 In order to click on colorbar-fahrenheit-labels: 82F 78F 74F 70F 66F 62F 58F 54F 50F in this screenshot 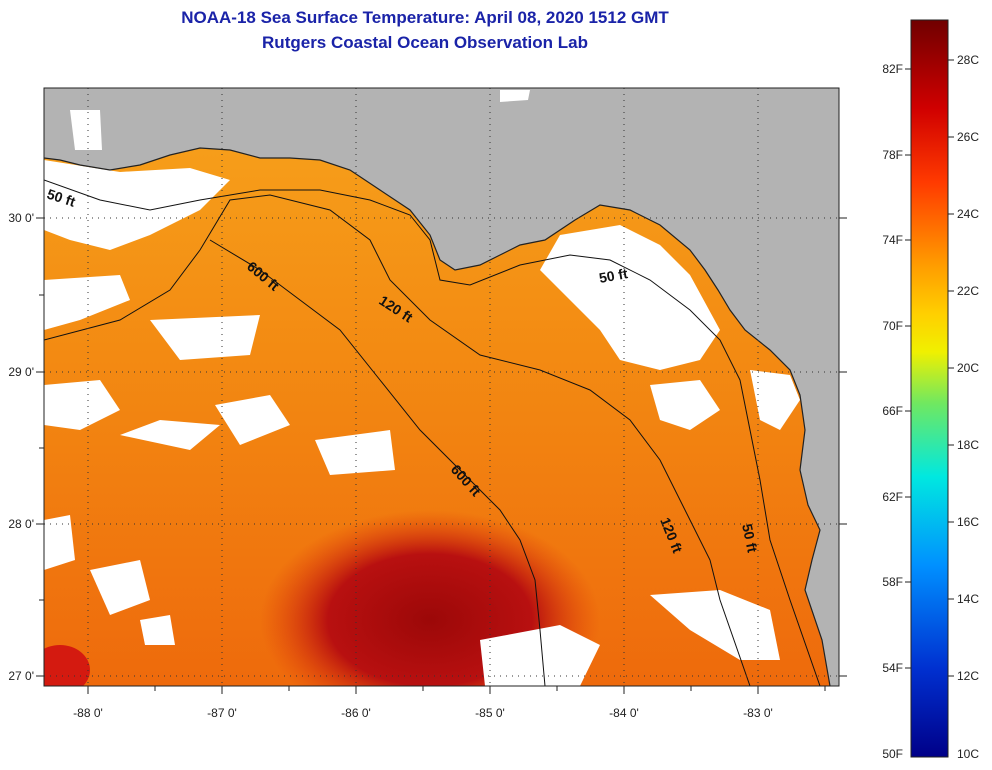, I will do `click(892, 411)`.